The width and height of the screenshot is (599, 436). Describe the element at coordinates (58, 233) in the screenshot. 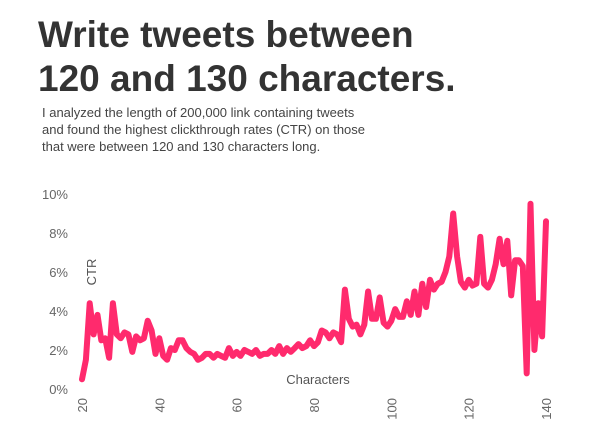

I see `y-tick-label: 8%` at that location.